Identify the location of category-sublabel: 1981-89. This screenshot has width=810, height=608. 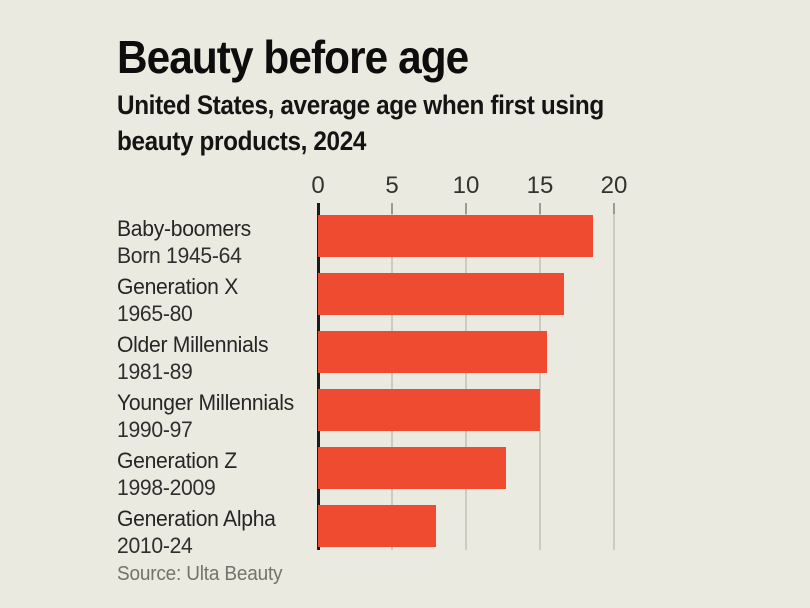
(155, 371).